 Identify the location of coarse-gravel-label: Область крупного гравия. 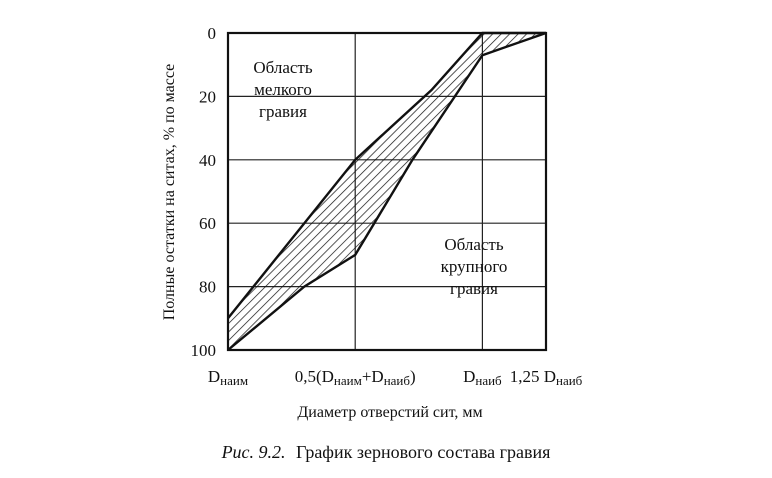
(474, 266).